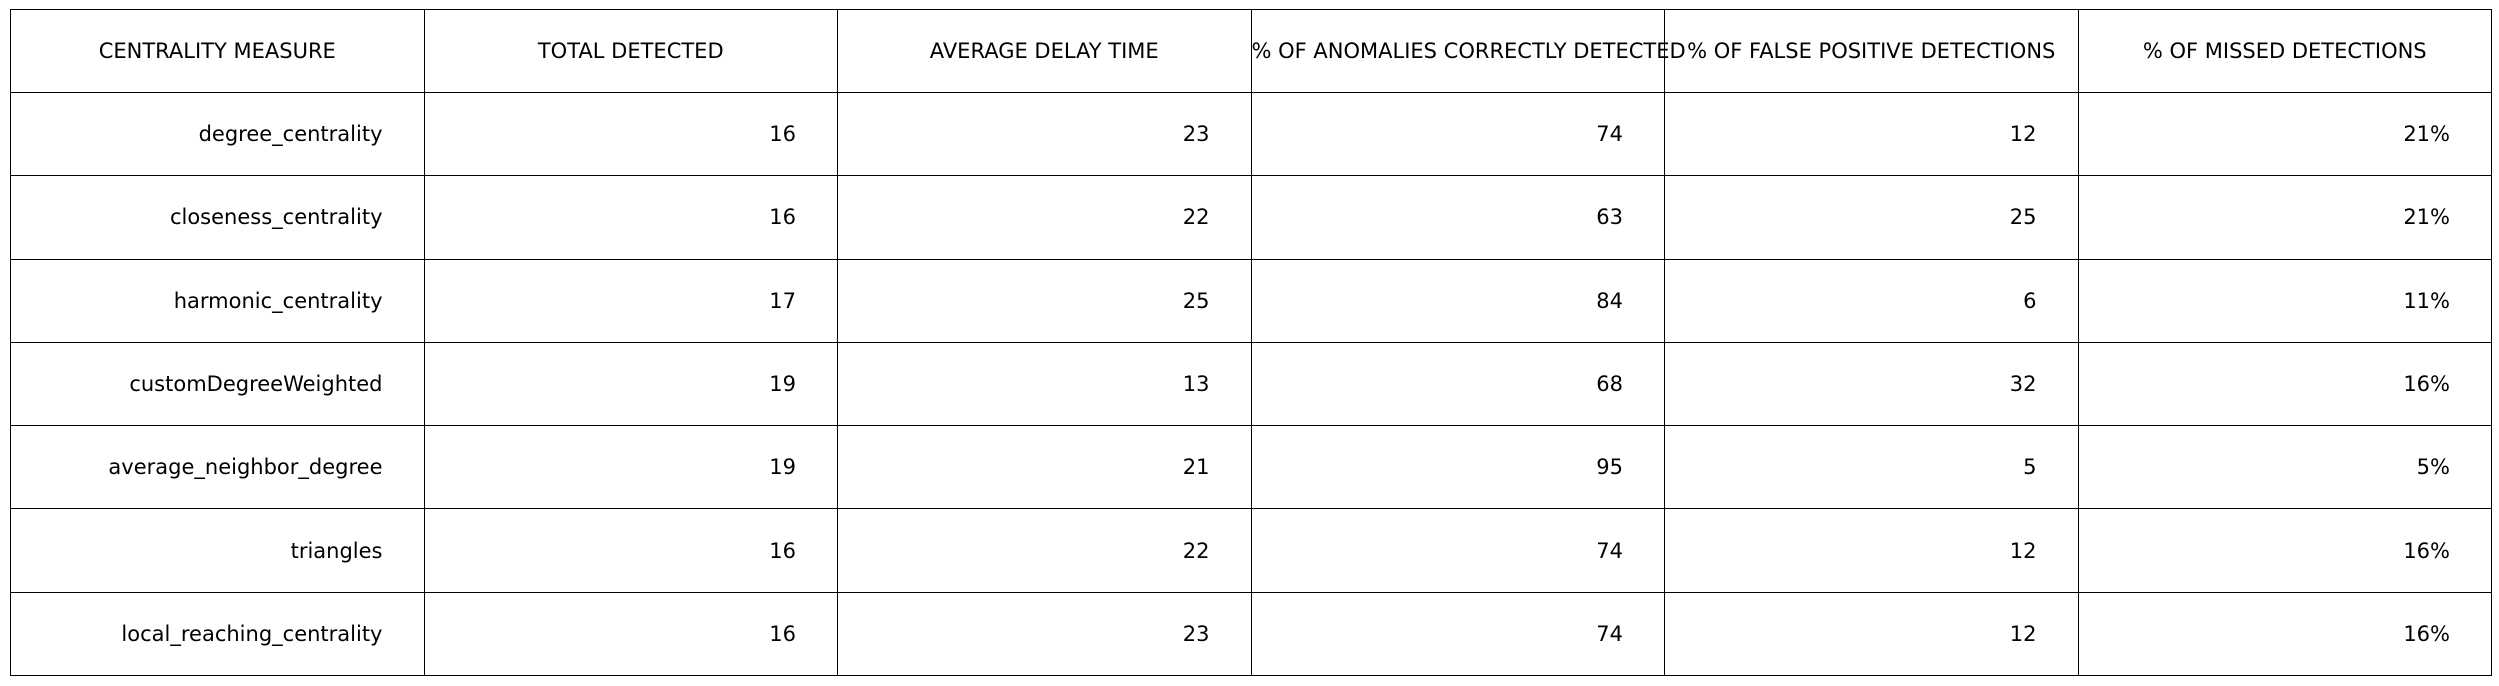 This screenshot has width=2499, height=686. What do you see at coordinates (217, 300) in the screenshot?
I see `cell-centrality-measure: harmonic_centrality` at bounding box center [217, 300].